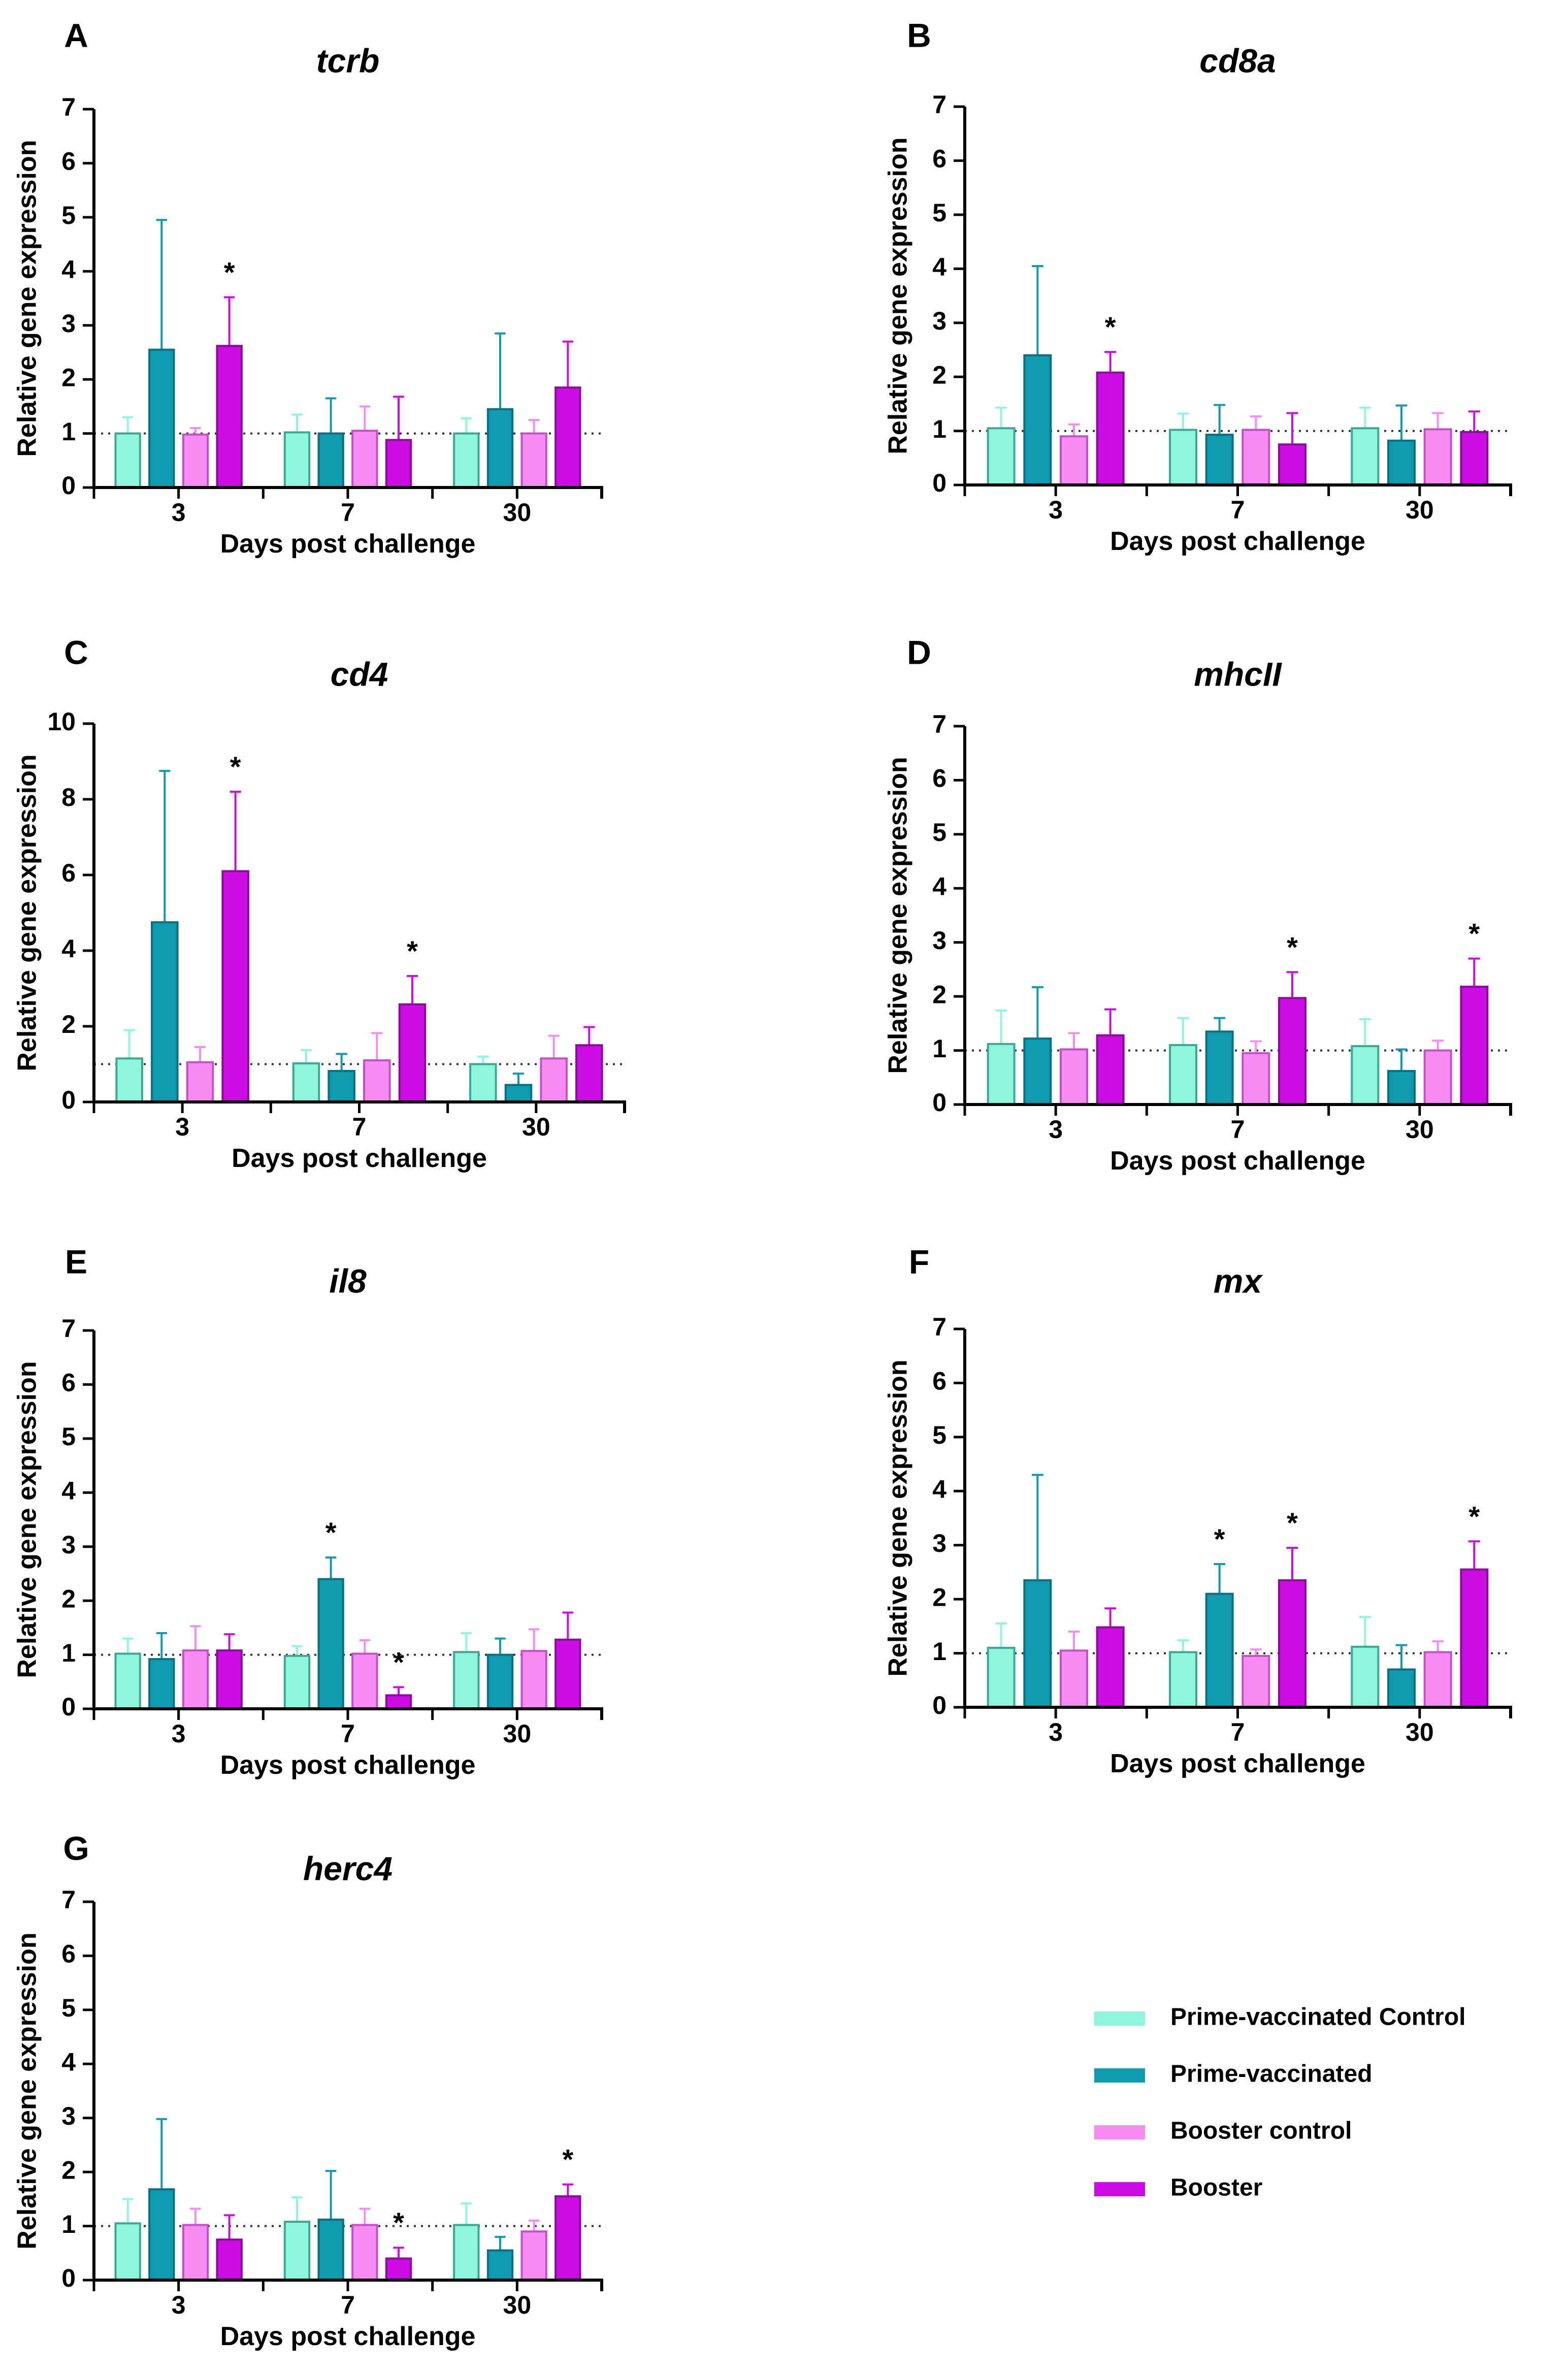  What do you see at coordinates (1120, 2075) in the screenshot?
I see `legend-swatch-prime` at bounding box center [1120, 2075].